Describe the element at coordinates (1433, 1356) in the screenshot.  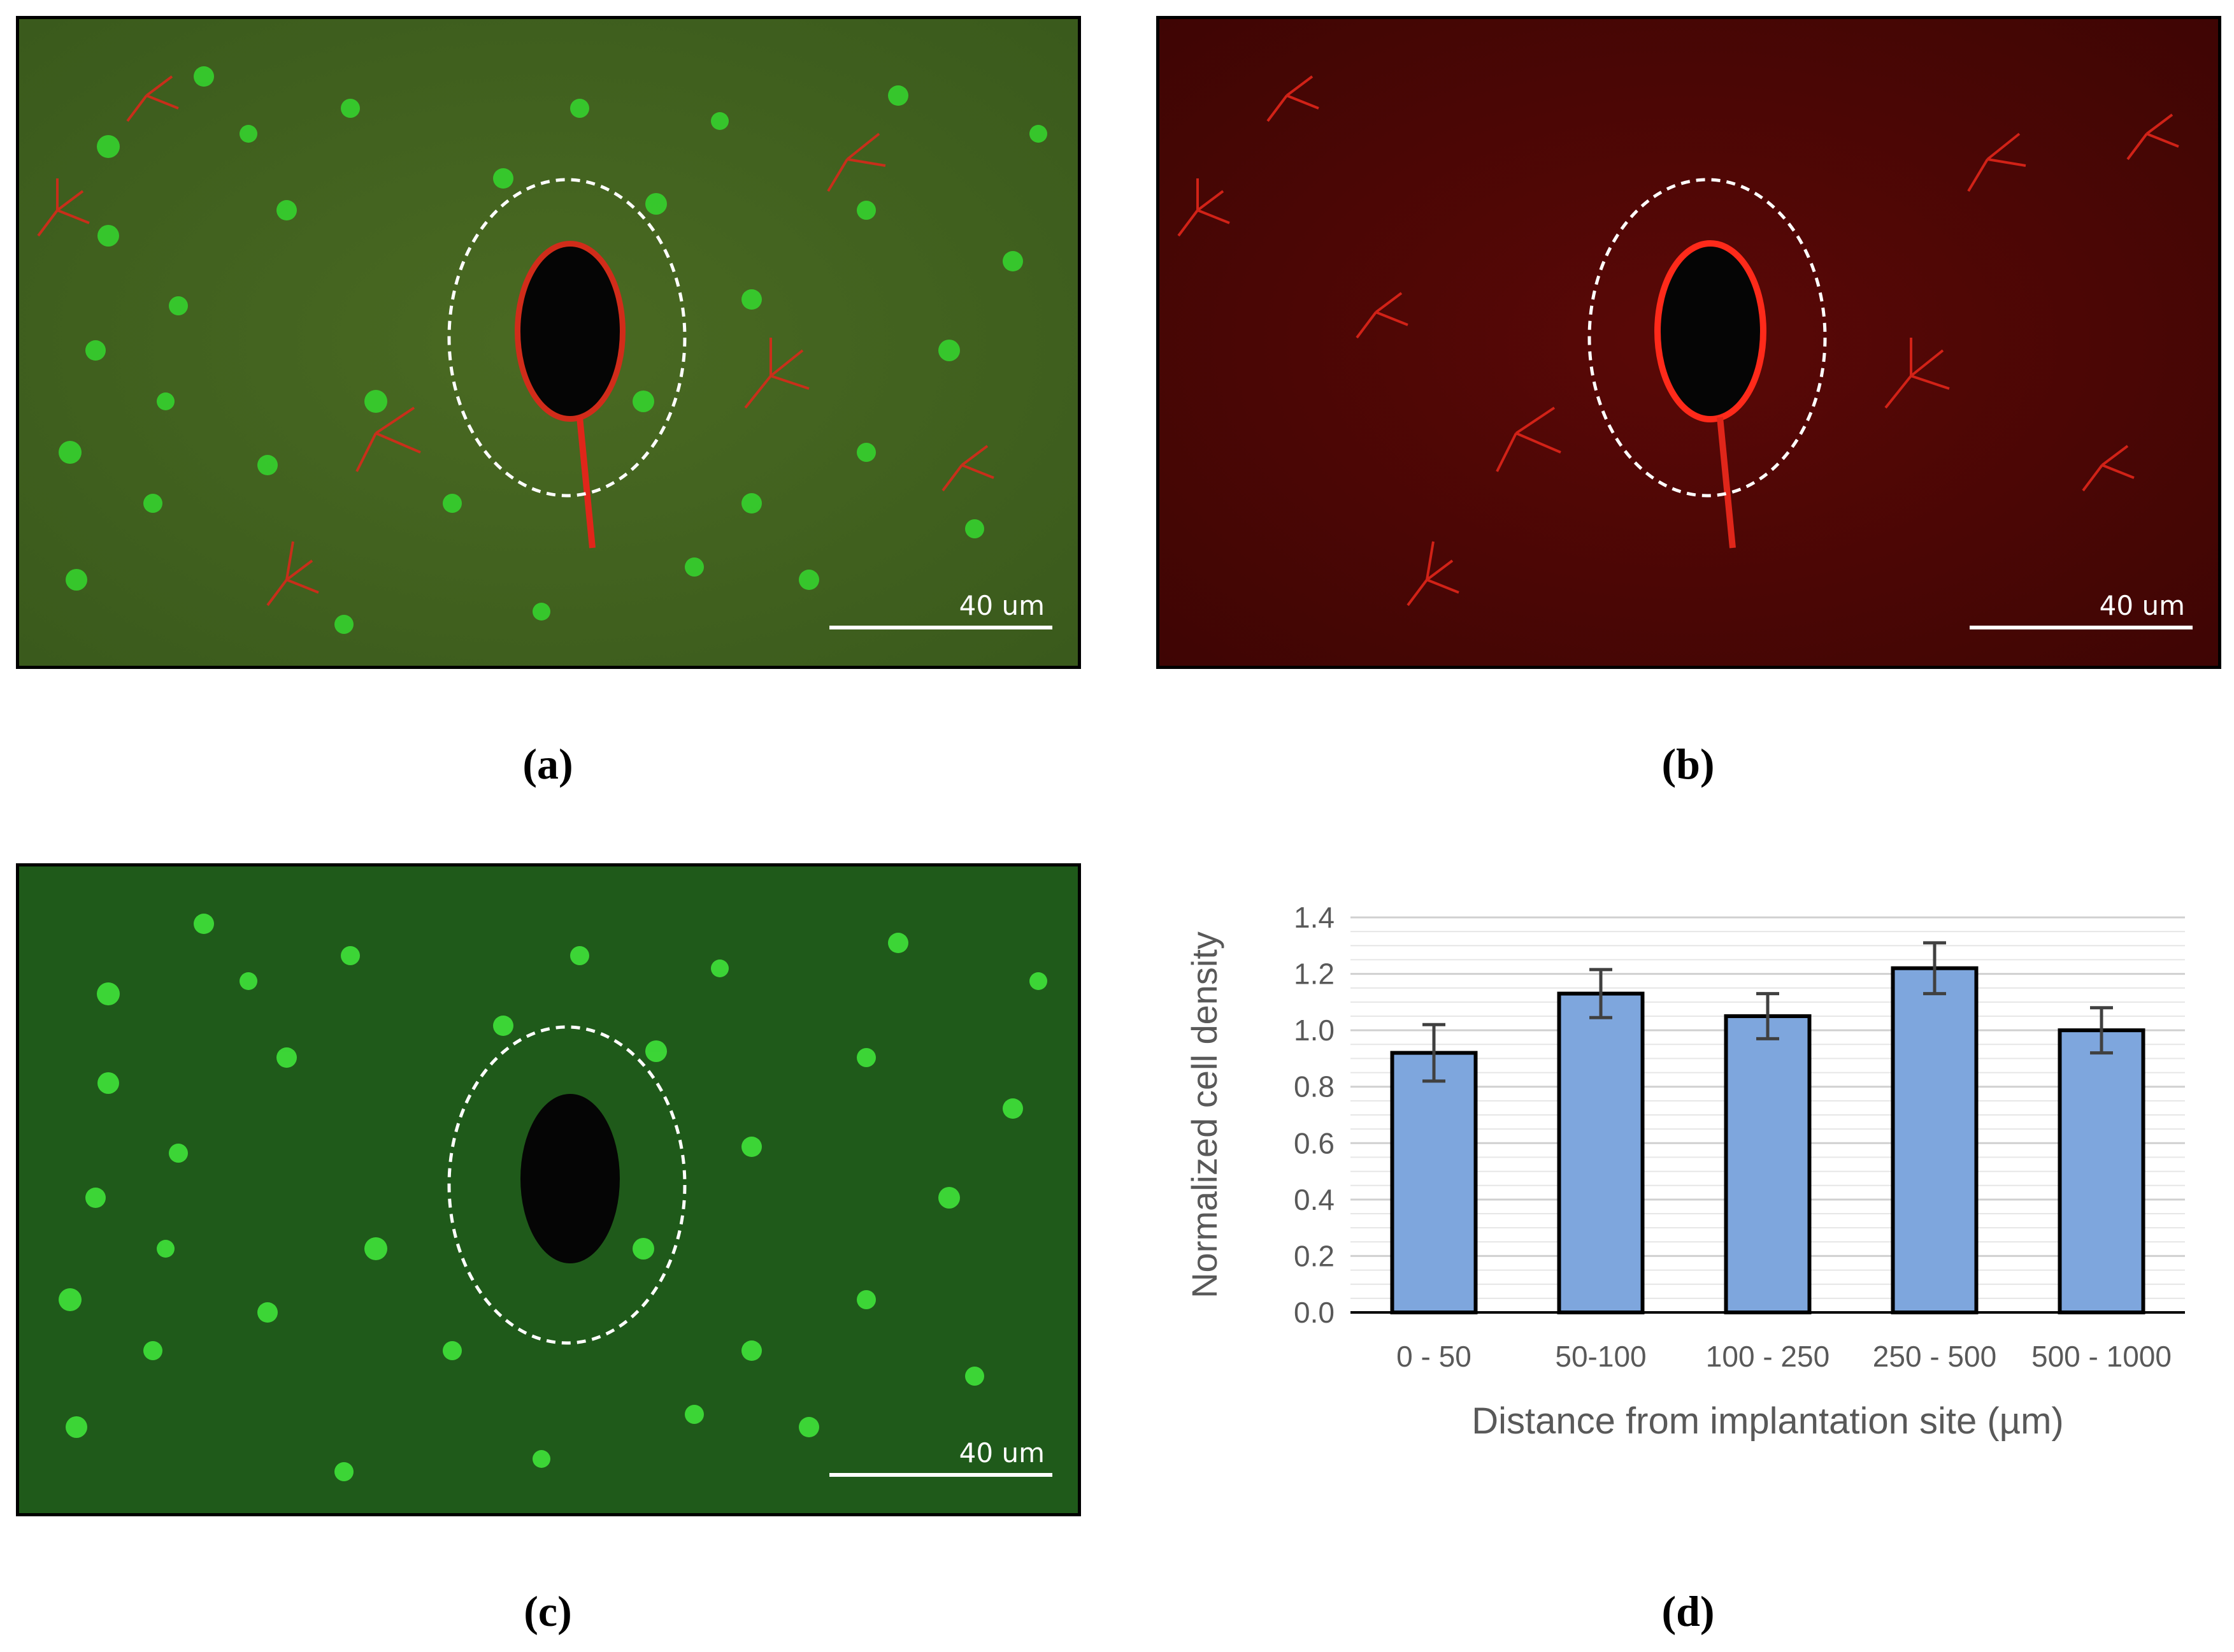
I see `x-tick-label: 0 - 50` at that location.